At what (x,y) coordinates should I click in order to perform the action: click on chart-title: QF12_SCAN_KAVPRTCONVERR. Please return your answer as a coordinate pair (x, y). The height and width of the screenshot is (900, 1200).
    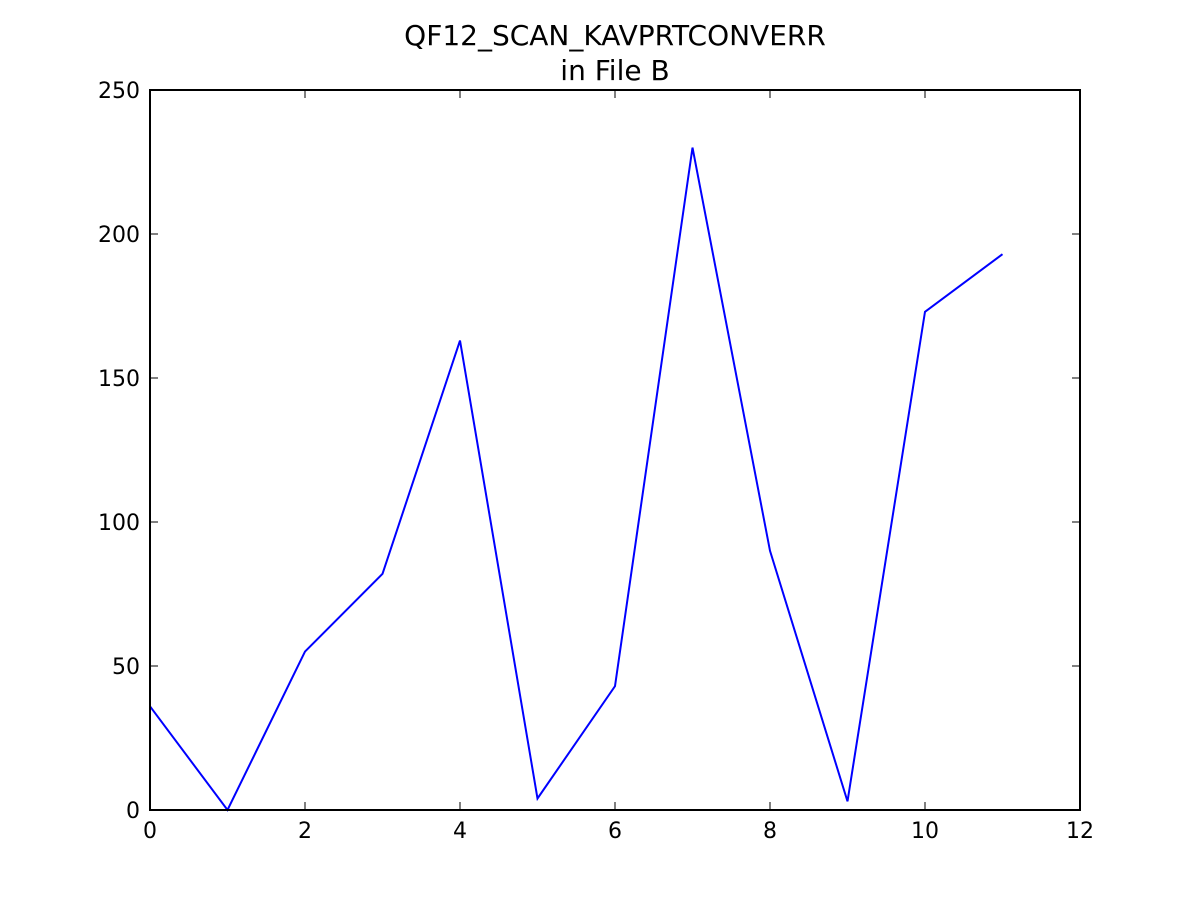
    Looking at the image, I should click on (615, 35).